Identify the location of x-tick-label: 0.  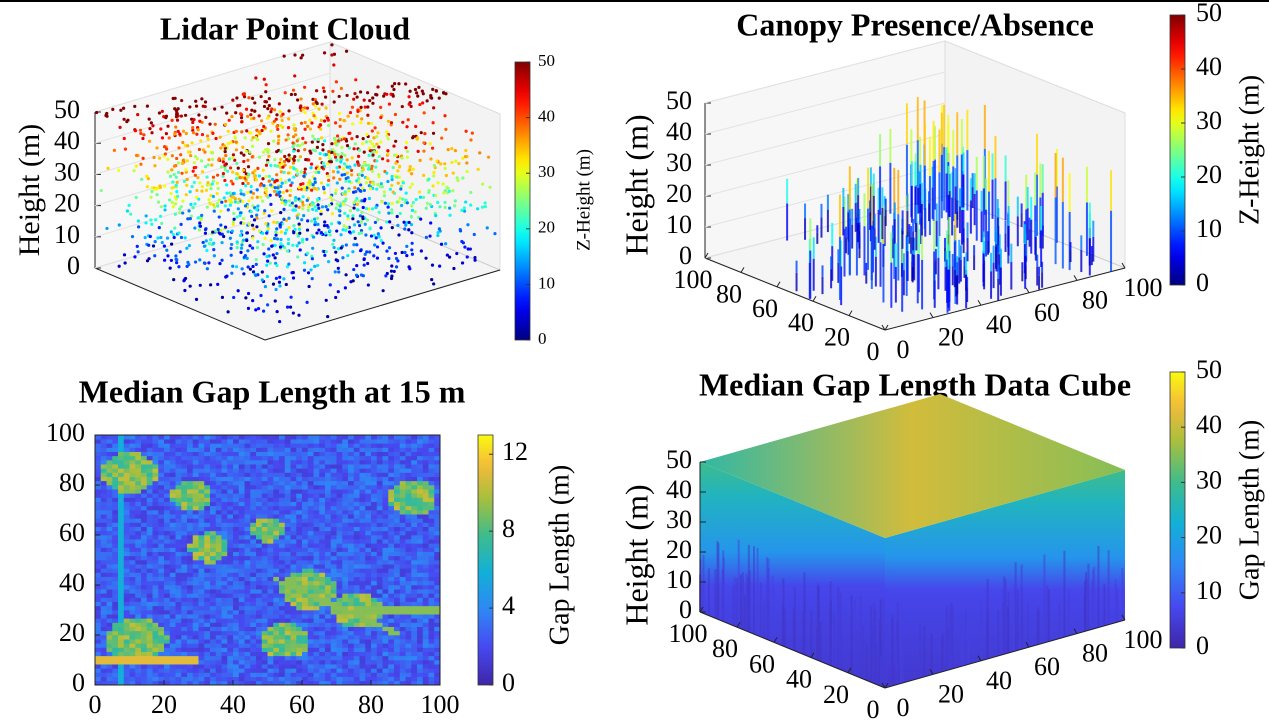
(903, 349).